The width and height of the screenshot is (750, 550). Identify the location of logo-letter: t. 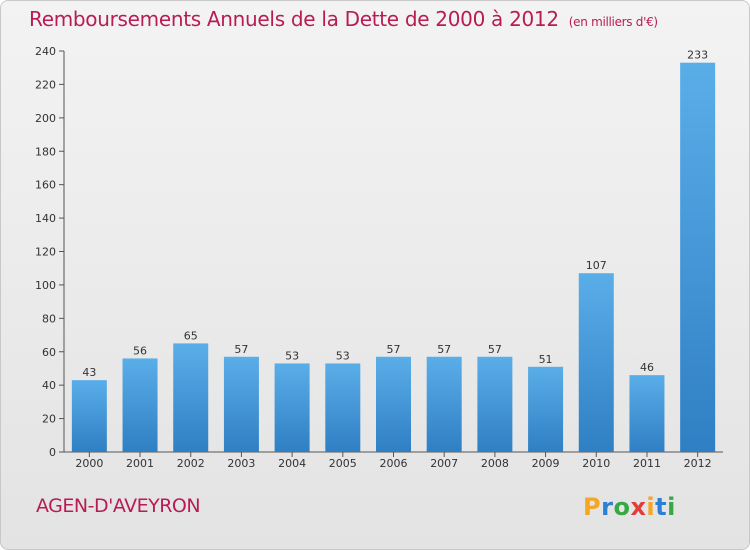
(661, 507).